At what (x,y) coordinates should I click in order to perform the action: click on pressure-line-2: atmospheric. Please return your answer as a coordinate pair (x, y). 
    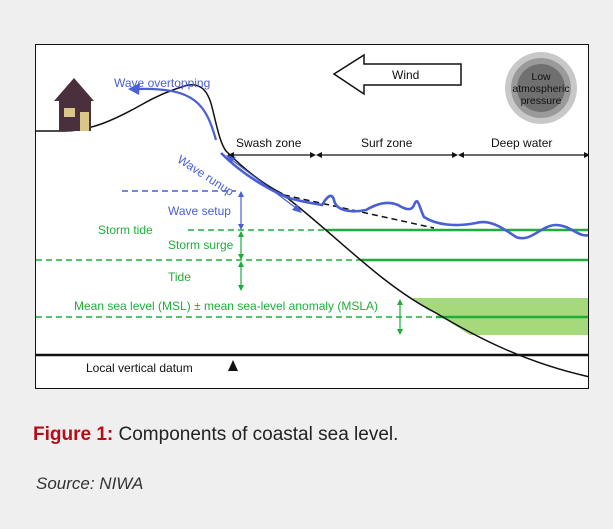
    Looking at the image, I should click on (541, 89).